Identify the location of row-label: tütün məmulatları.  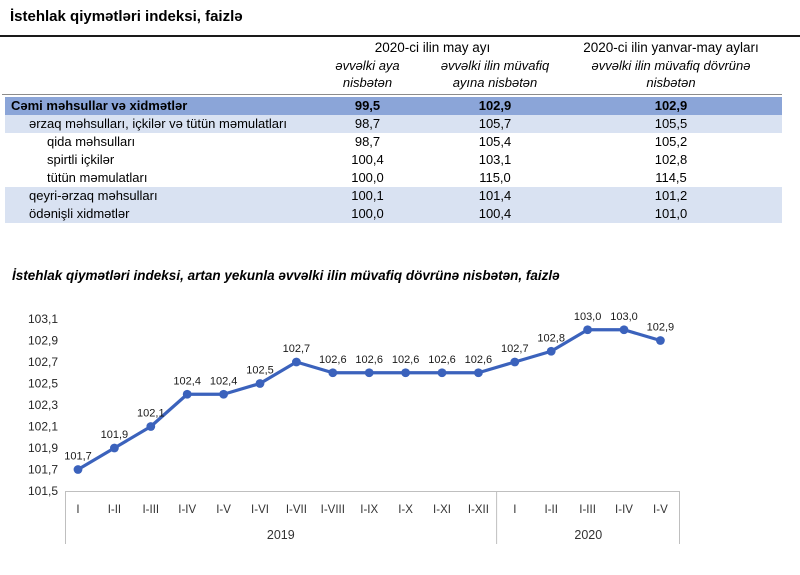
(97, 177).